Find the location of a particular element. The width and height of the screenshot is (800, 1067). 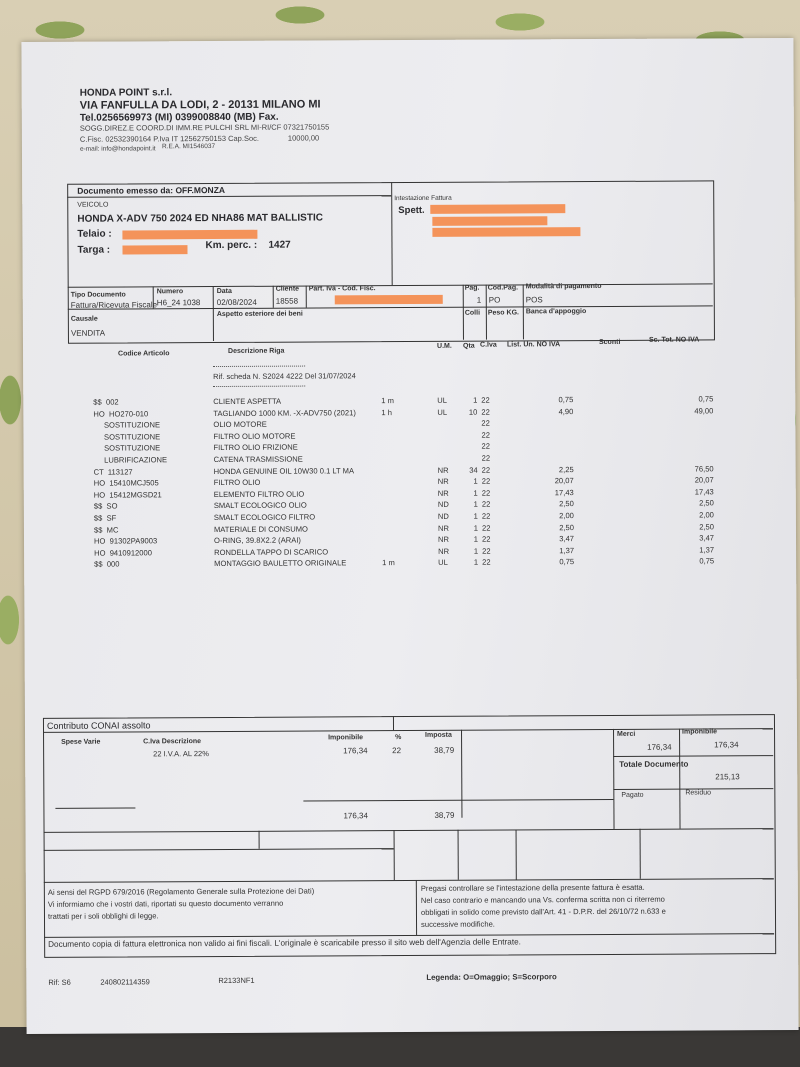

codpag-label: Cod.Pag. is located at coordinates (503, 288).